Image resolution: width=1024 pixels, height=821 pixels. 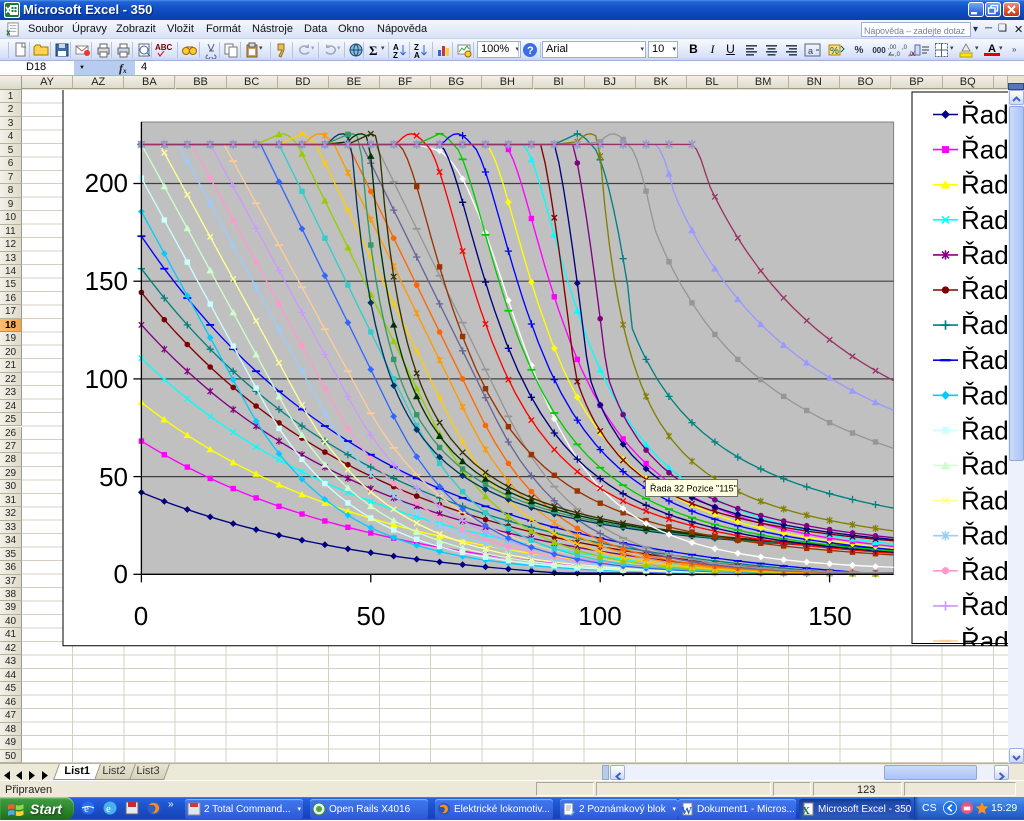 I want to click on svg-text: Řada 12, so click(x=992, y=501).